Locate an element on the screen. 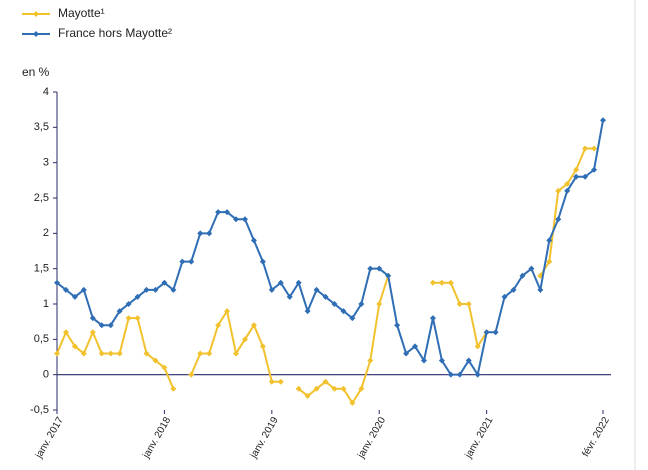 The height and width of the screenshot is (470, 648). y-tick-label: 2 is located at coordinates (46, 233).